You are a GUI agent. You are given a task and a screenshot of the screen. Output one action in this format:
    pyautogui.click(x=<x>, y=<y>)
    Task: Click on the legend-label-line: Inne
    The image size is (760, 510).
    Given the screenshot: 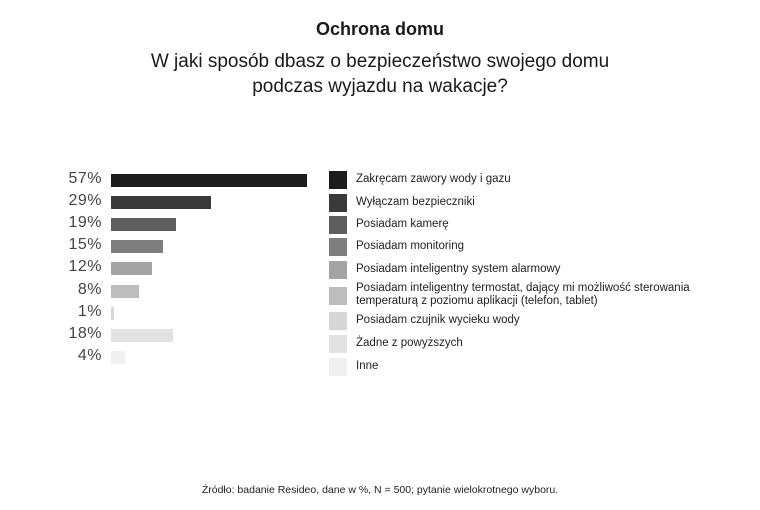 What is the action you would take?
    pyautogui.click(x=367, y=366)
    